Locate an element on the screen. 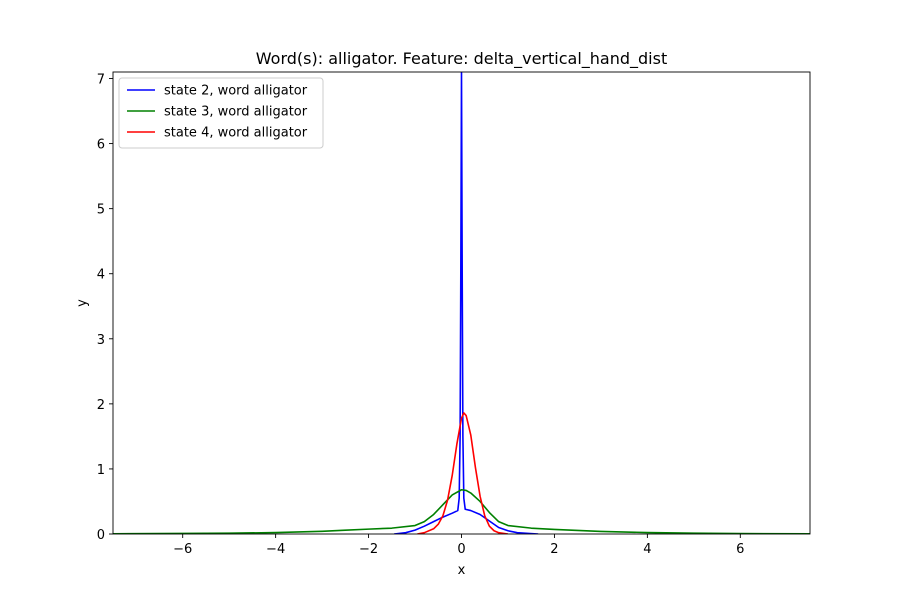  legend-label: state 4, word alligator is located at coordinates (236, 133).